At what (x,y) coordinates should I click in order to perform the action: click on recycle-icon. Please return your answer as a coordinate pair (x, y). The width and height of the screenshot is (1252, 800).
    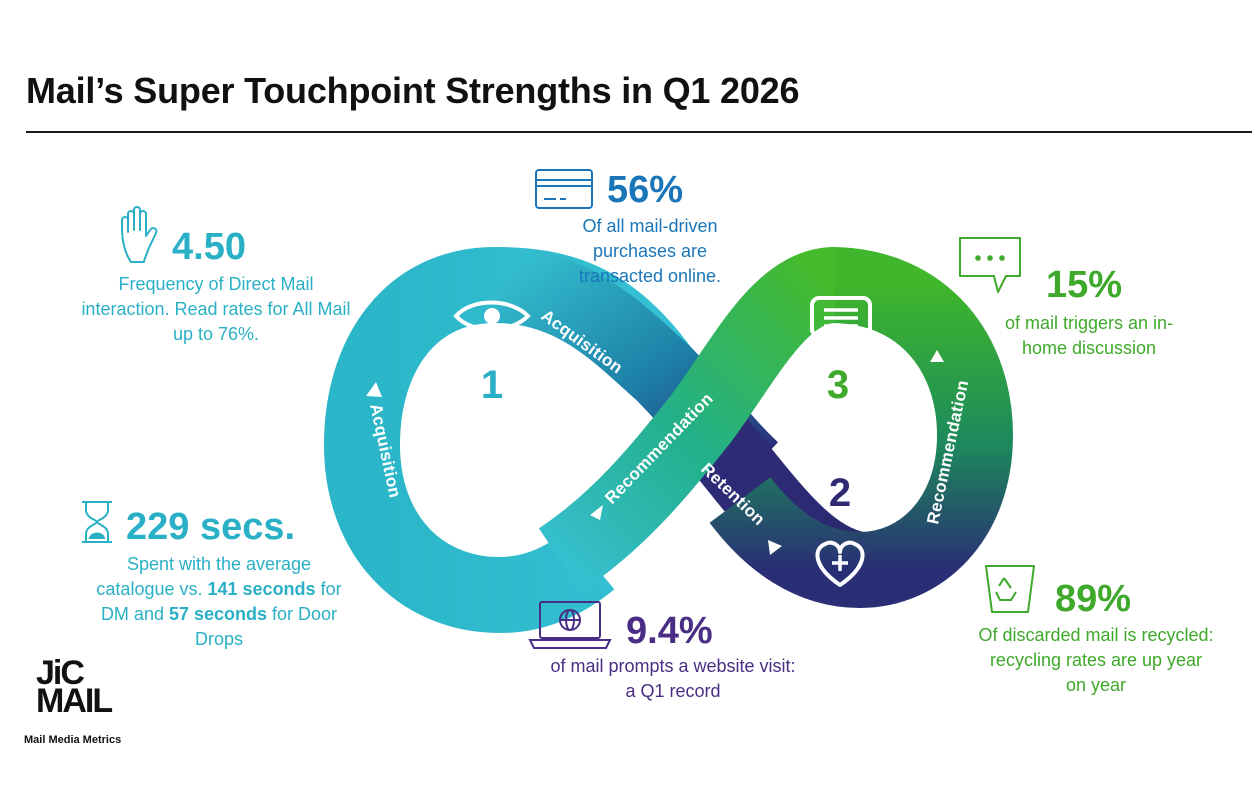
    Looking at the image, I should click on (1010, 589).